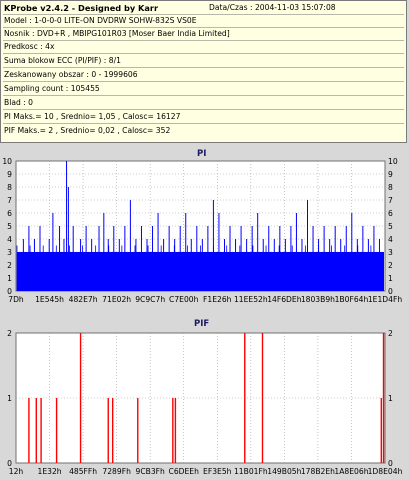 The width and height of the screenshot is (409, 480). Describe the element at coordinates (9, 463) in the screenshot. I see `pif-ytick-label: 0` at that location.